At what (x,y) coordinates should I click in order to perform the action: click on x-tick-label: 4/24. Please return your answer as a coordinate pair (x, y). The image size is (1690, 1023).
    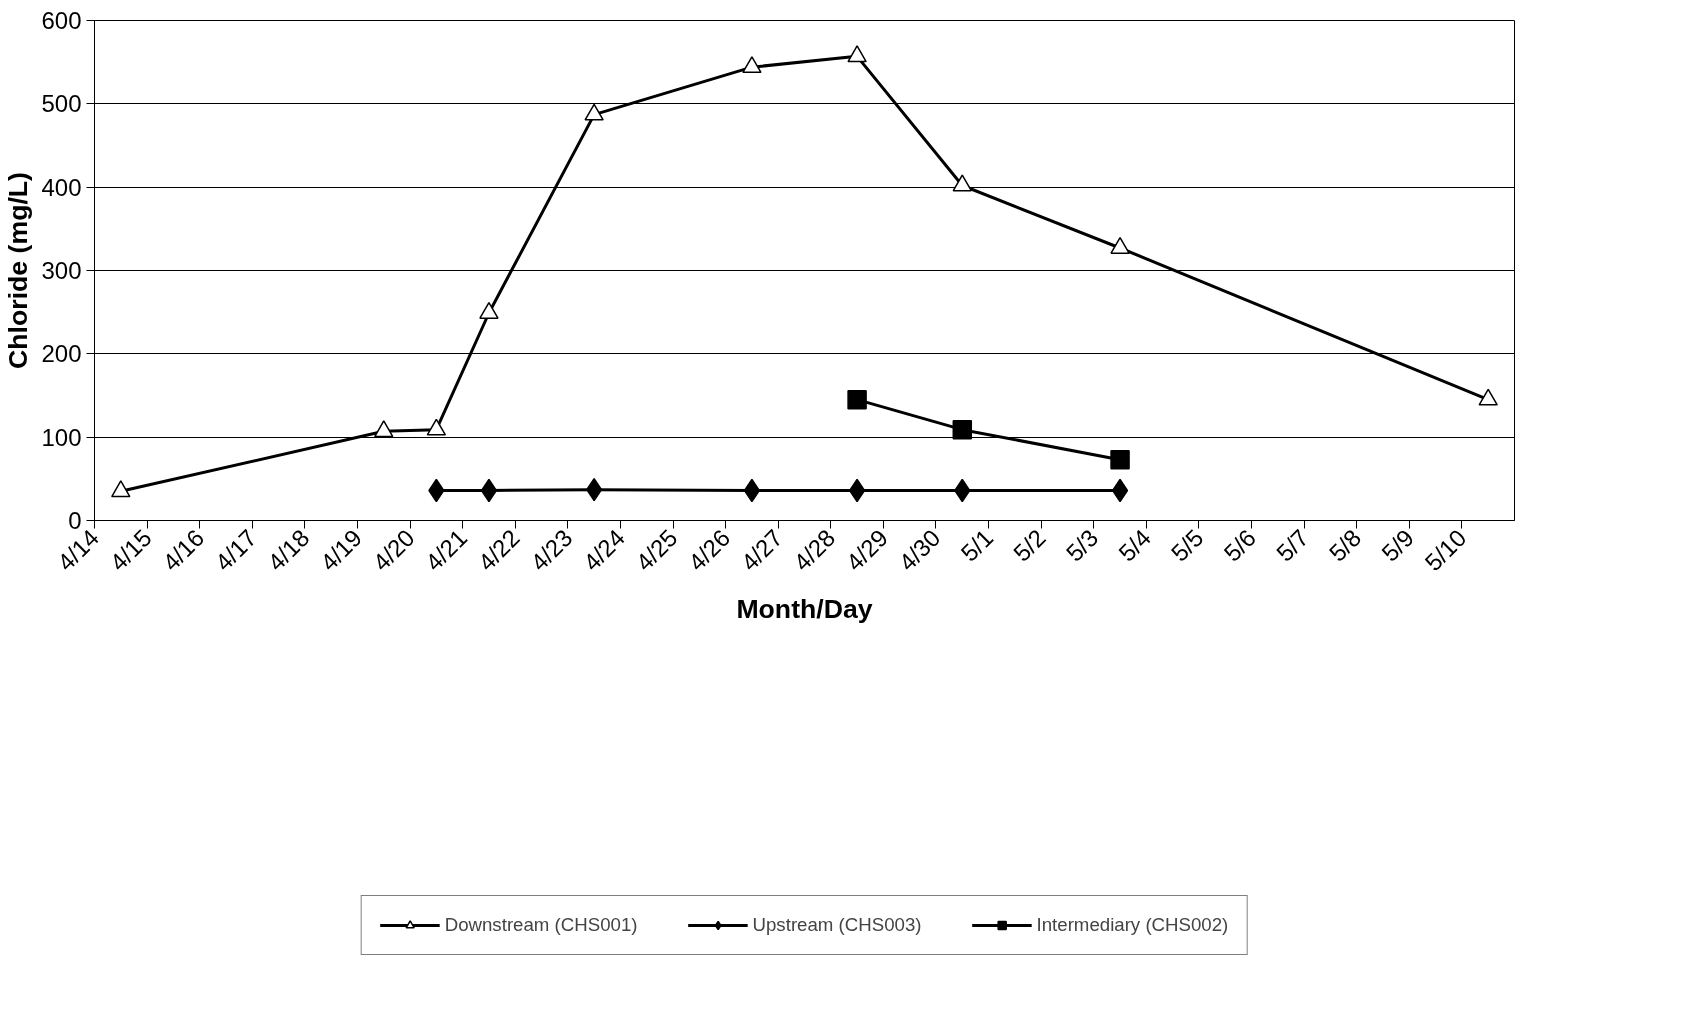
    Looking at the image, I should click on (603, 550).